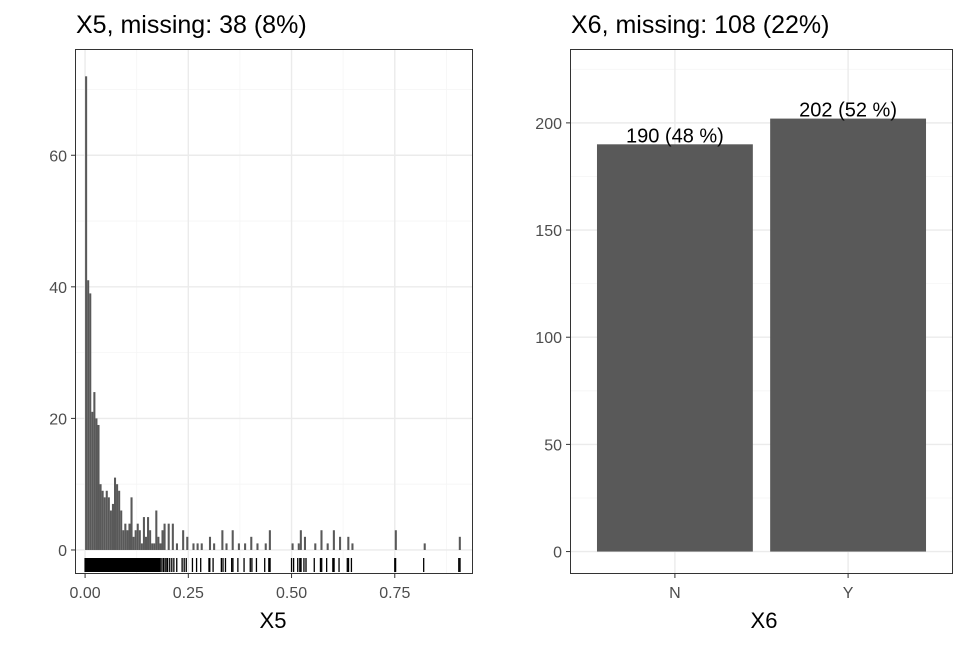  What do you see at coordinates (675, 136) in the screenshot?
I see `bar-data-label: 190 (48 %)` at bounding box center [675, 136].